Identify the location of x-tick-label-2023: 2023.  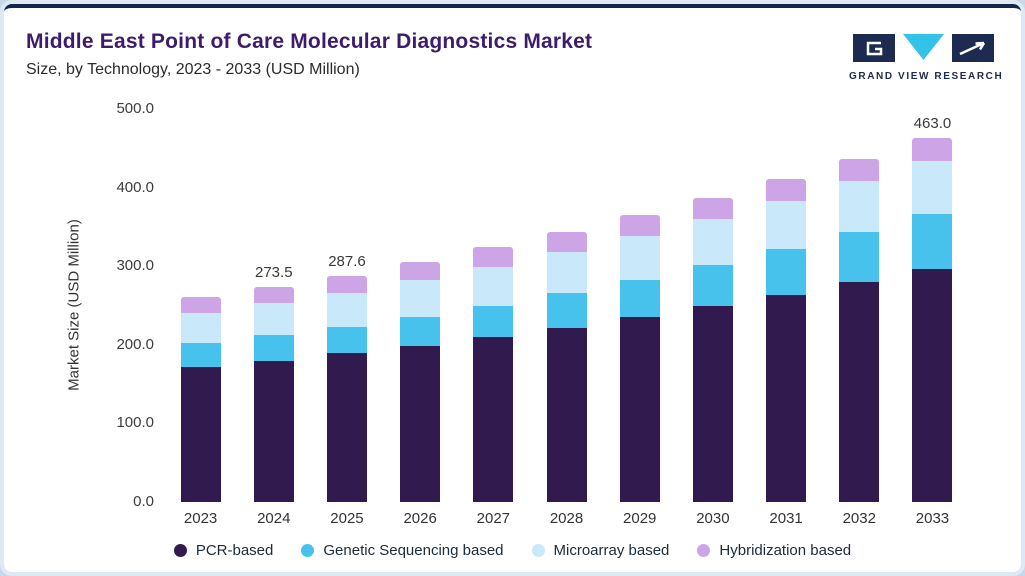
(200, 518).